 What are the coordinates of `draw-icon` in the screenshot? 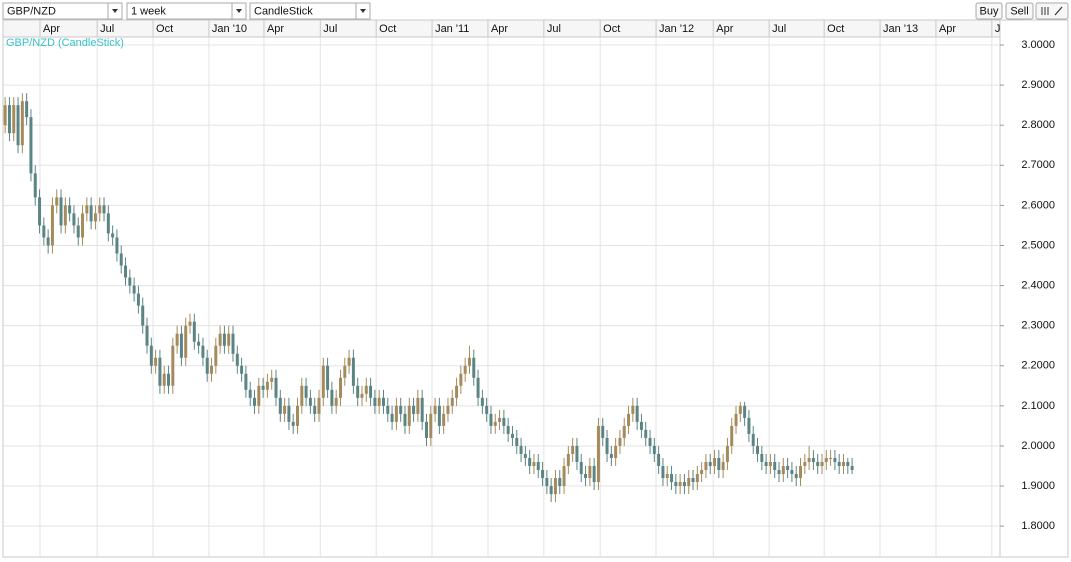 It's located at (1058, 11).